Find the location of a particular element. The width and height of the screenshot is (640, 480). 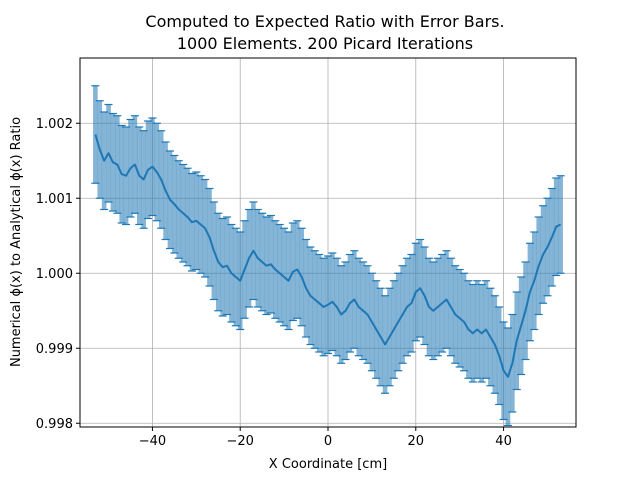

y-tick-label: 1.002 is located at coordinates (54, 124).